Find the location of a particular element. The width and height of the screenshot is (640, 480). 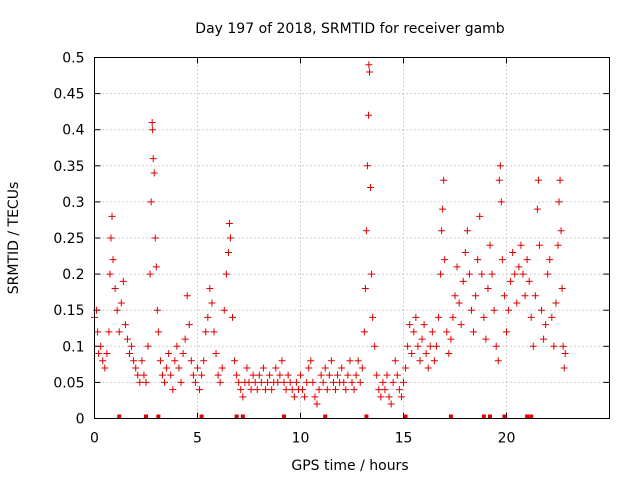

baseline-markers is located at coordinates (325, 416).